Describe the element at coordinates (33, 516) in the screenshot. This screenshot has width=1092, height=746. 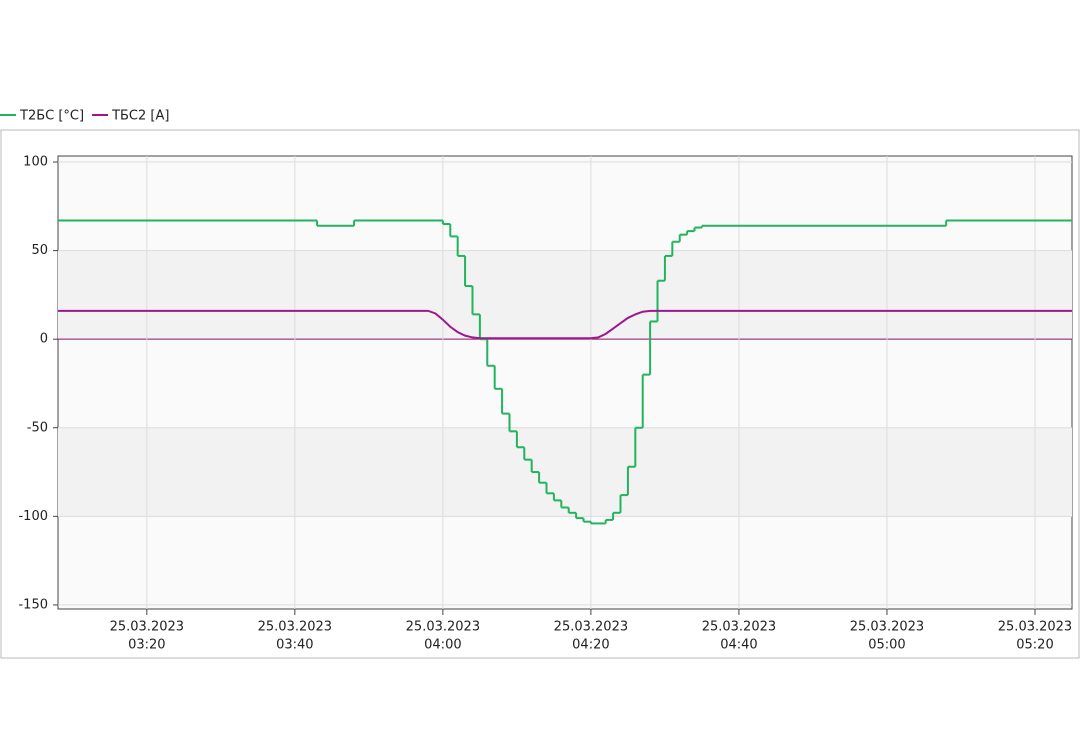
I see `y-tick-label: -100` at that location.